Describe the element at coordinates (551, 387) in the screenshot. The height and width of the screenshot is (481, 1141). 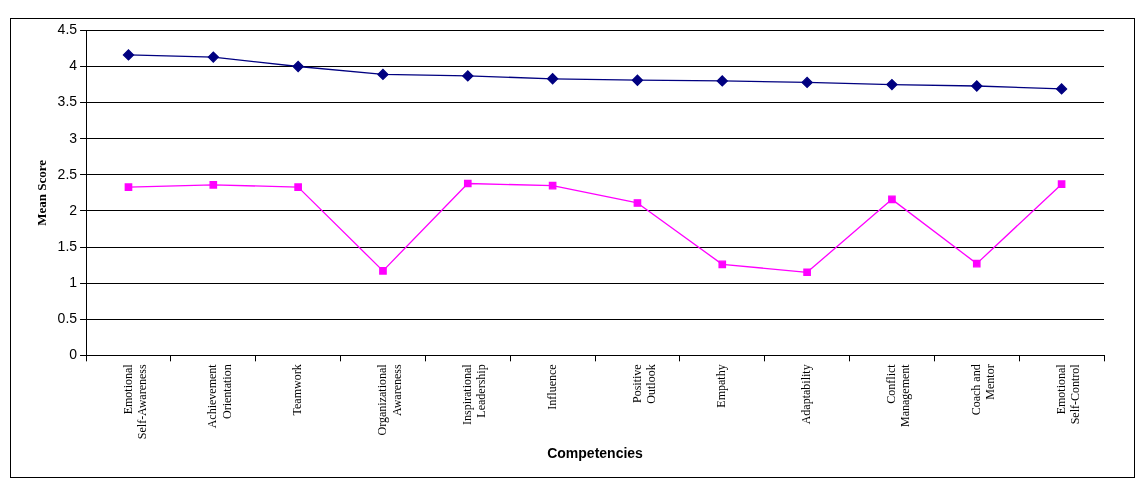
I see `x-tick-label: Influence` at that location.